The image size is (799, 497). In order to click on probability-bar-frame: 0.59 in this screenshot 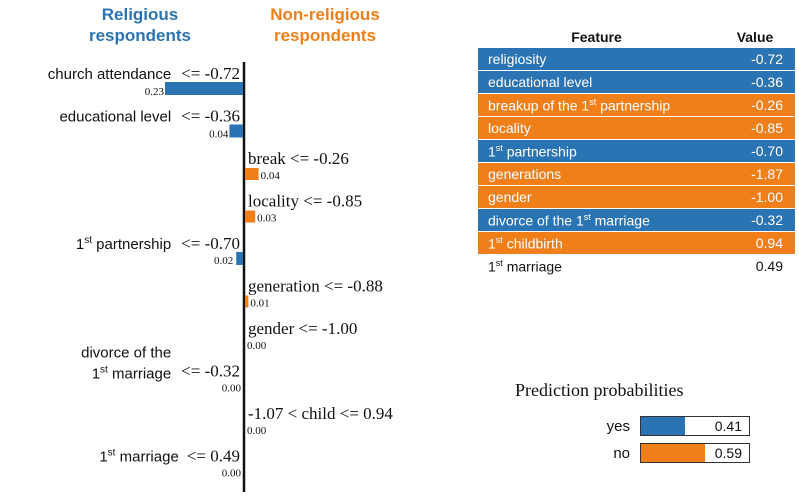, I will do `click(695, 453)`.